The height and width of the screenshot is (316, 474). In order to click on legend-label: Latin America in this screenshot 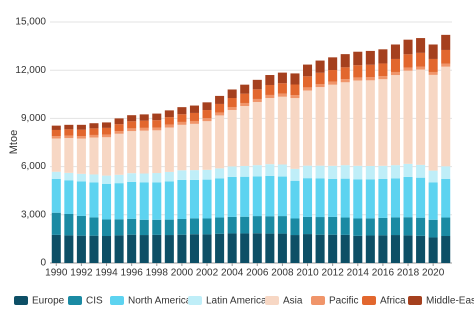, I will do `click(236, 301)`.